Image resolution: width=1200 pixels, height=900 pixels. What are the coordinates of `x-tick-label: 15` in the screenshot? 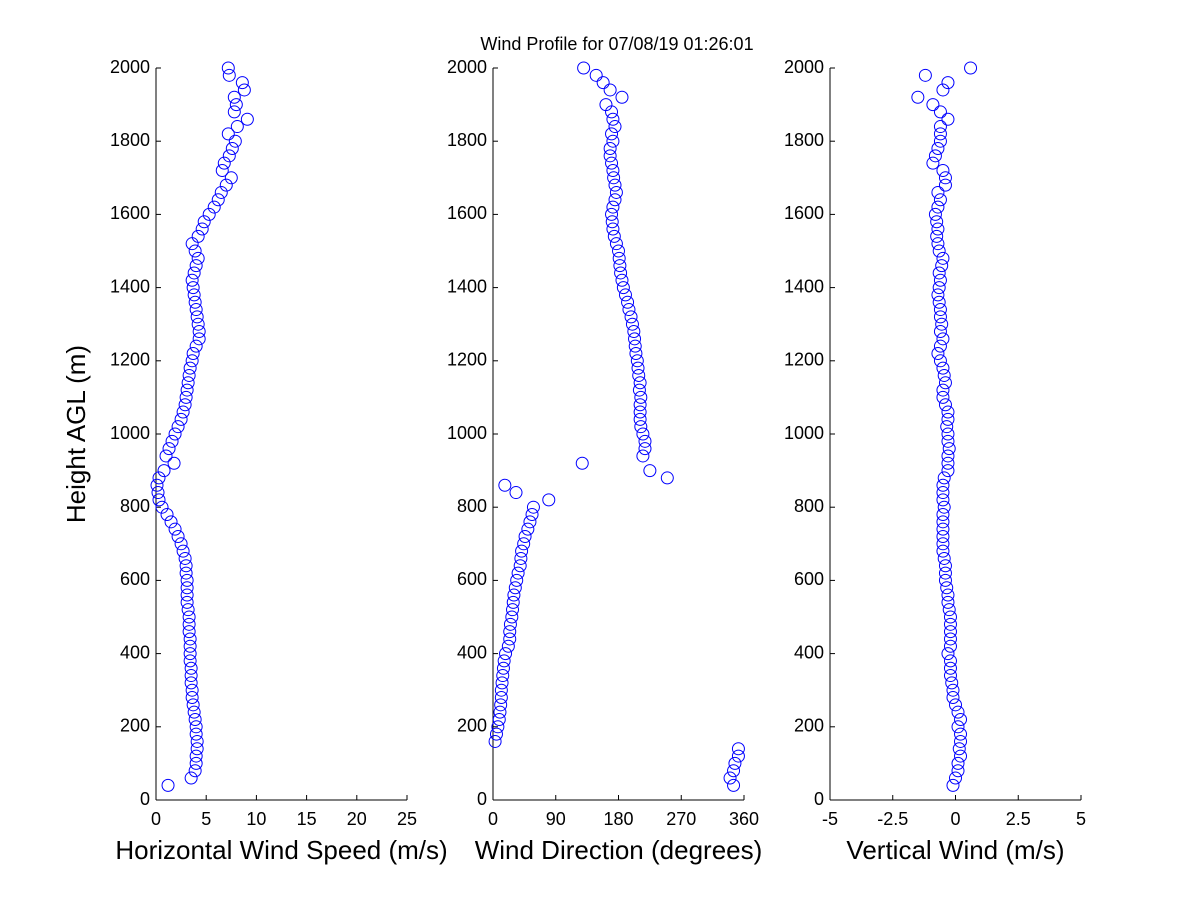 It's located at (307, 819).